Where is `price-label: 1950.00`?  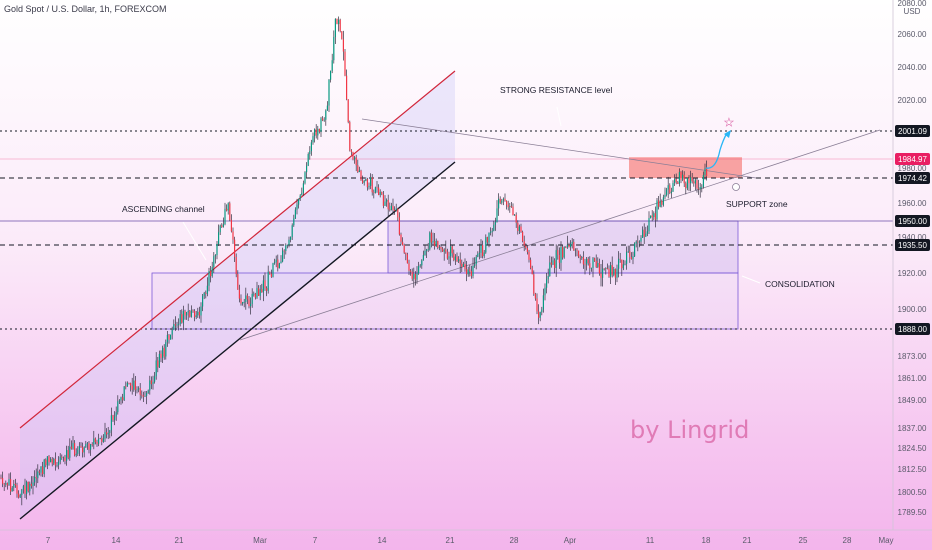 price-label: 1950.00 is located at coordinates (912, 221).